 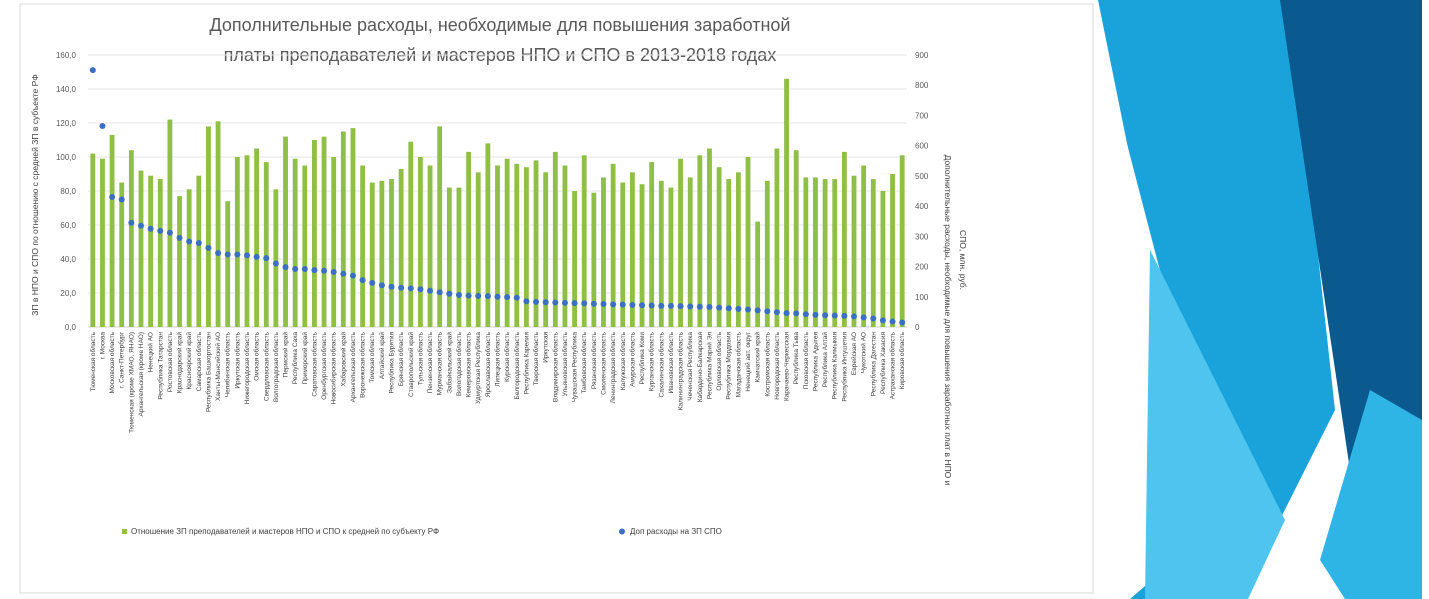 What do you see at coordinates (488, 364) in the screenshot?
I see `category-label: Ярославская область` at bounding box center [488, 364].